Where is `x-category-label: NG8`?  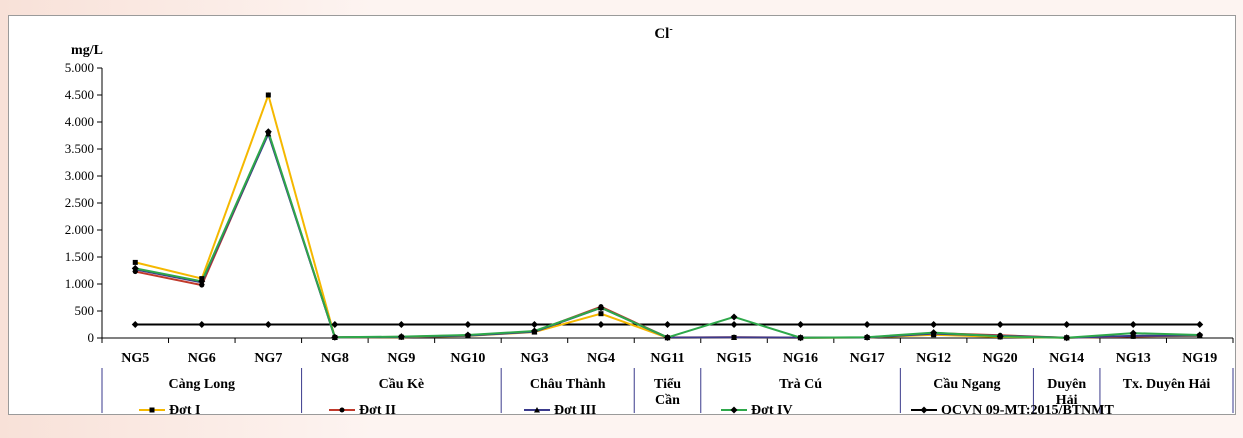 x-category-label: NG8 is located at coordinates (335, 358).